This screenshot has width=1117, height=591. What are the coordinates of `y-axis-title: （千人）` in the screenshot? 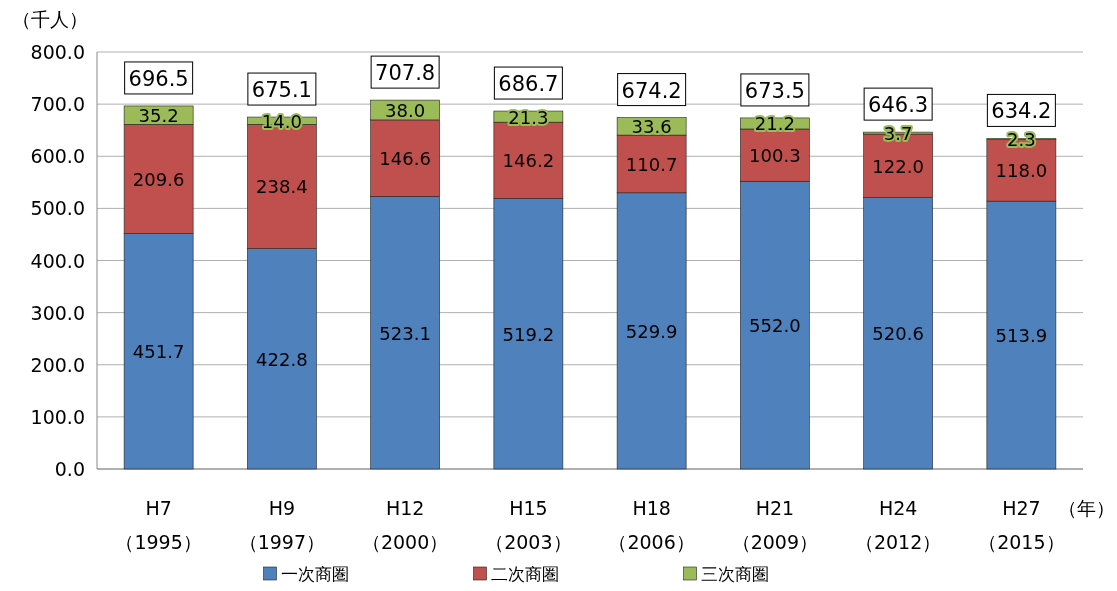 It's located at (50, 19).